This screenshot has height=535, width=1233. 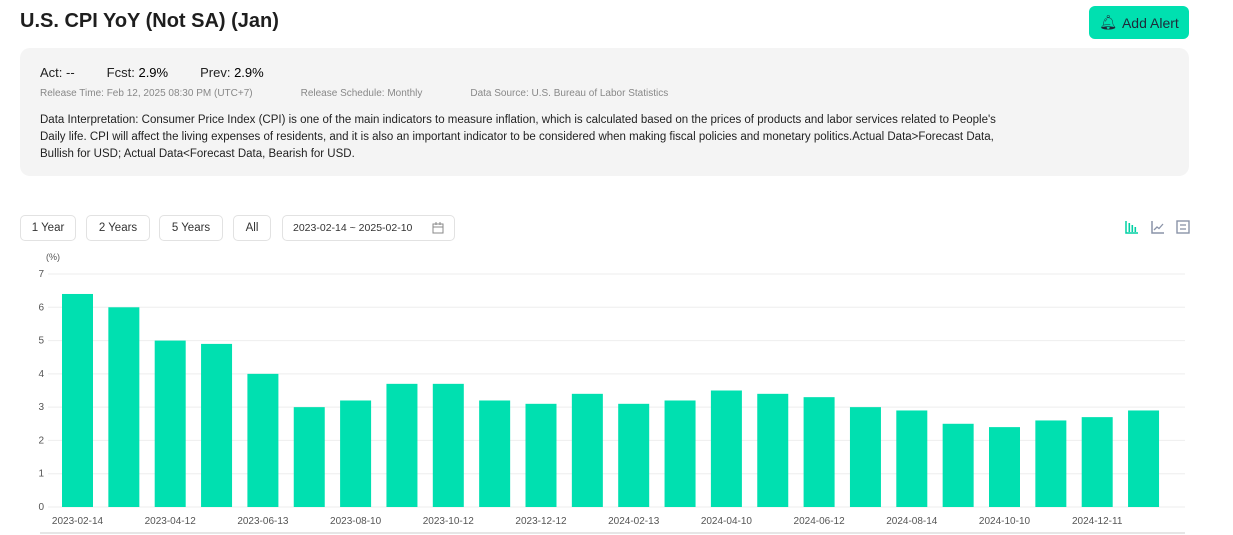 What do you see at coordinates (1108, 22) in the screenshot?
I see `bell-icon: 🔔︎` at bounding box center [1108, 22].